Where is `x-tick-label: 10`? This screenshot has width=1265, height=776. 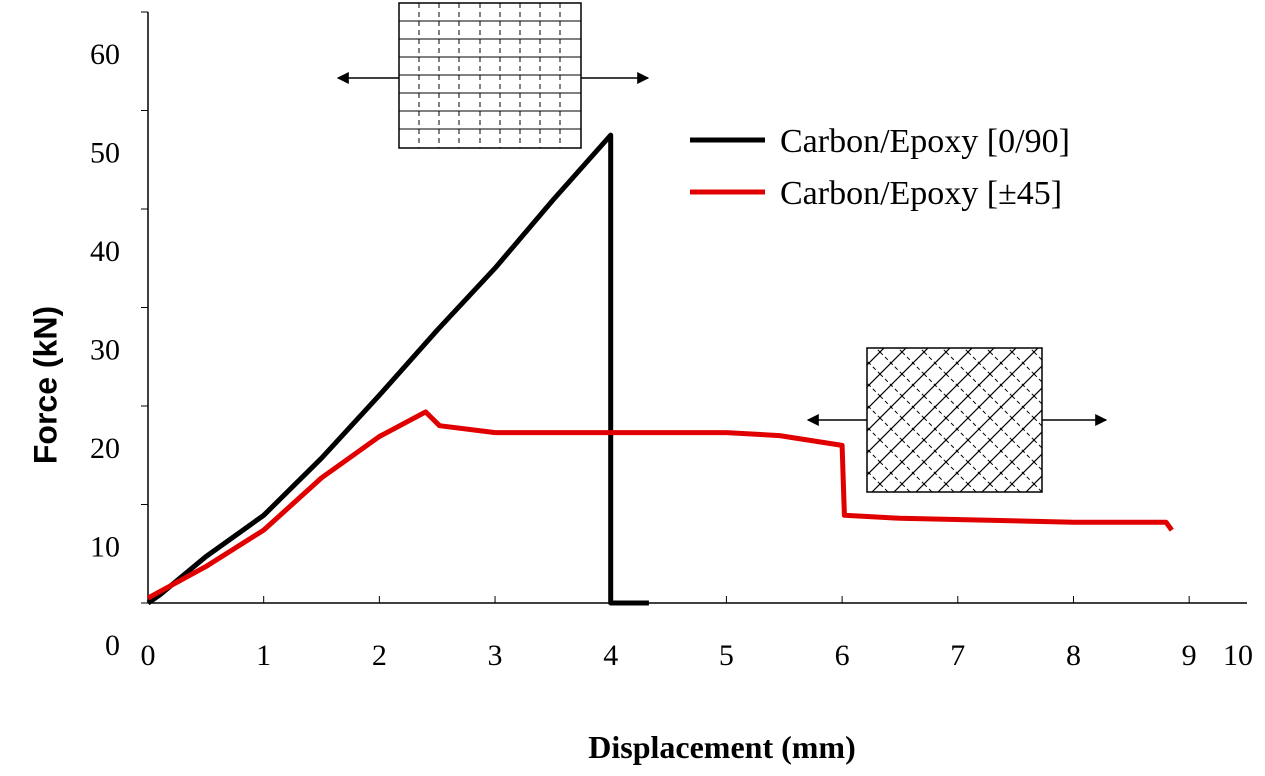 x-tick-label: 10 is located at coordinates (1238, 655).